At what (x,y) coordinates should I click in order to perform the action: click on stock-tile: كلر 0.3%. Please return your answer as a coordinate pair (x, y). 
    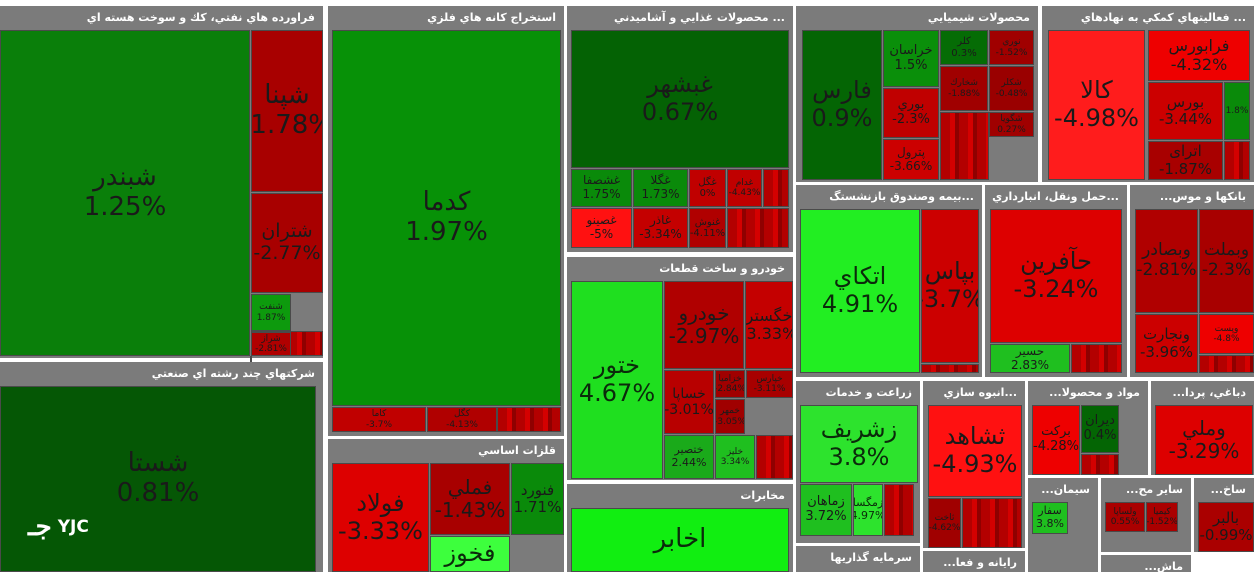
    Looking at the image, I should click on (964, 47).